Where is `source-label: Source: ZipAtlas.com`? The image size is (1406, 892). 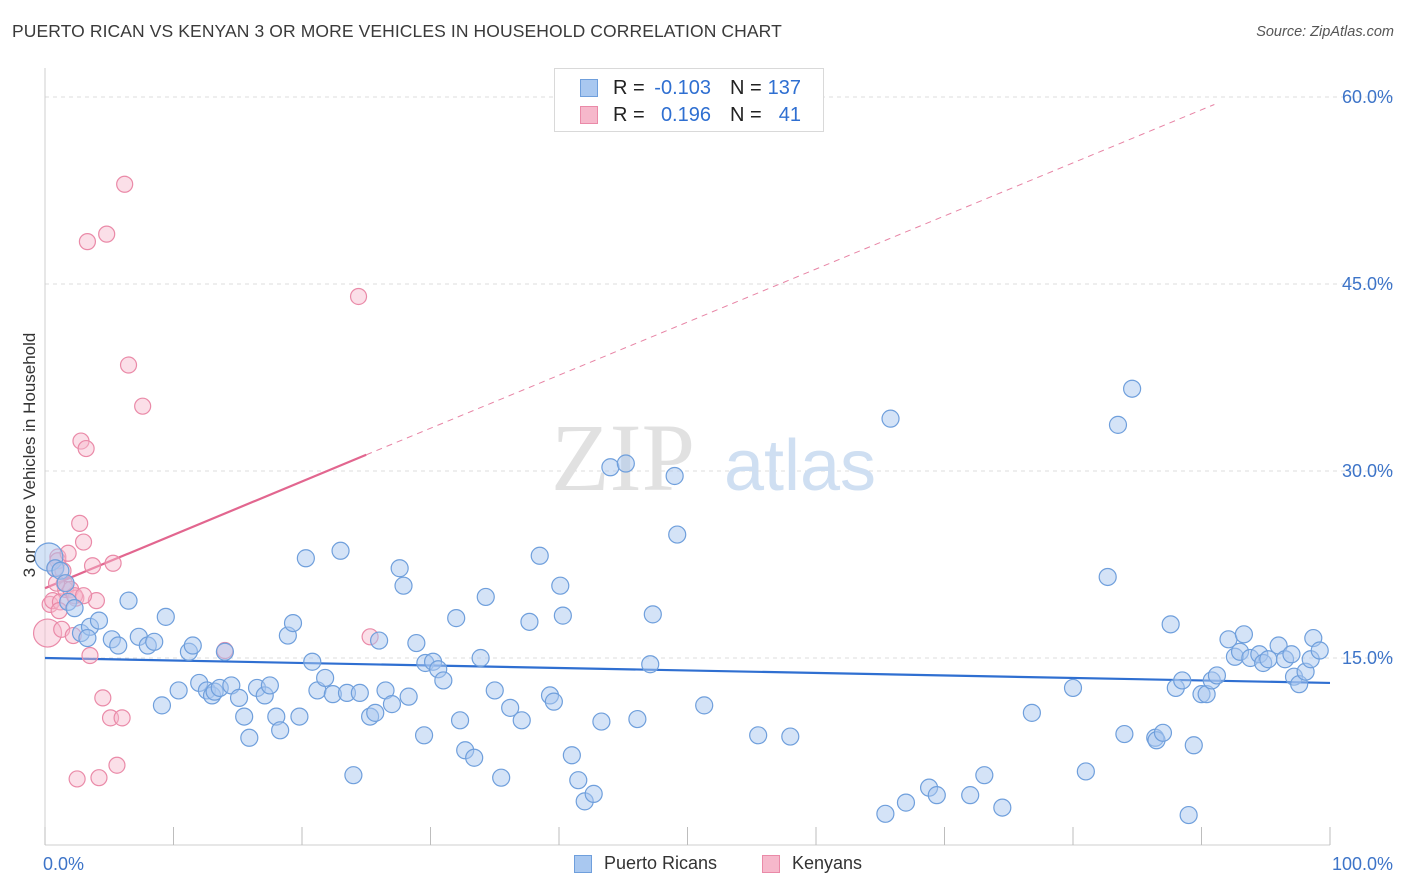
source-label: Source: ZipAtlas.com is located at coordinates (1325, 32).